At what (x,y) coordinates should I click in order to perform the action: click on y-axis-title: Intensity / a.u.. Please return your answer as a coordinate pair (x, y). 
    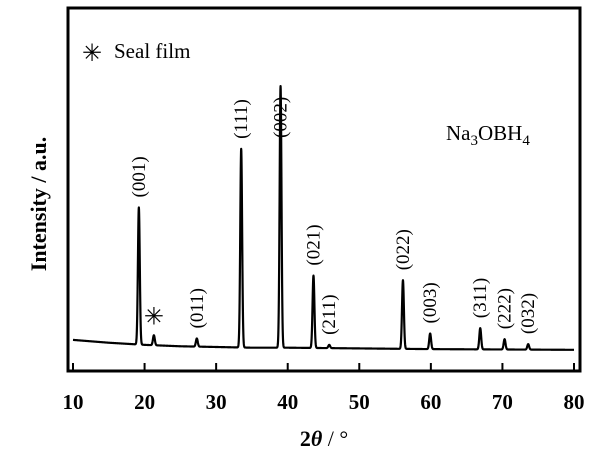
    Looking at the image, I should click on (38, 204).